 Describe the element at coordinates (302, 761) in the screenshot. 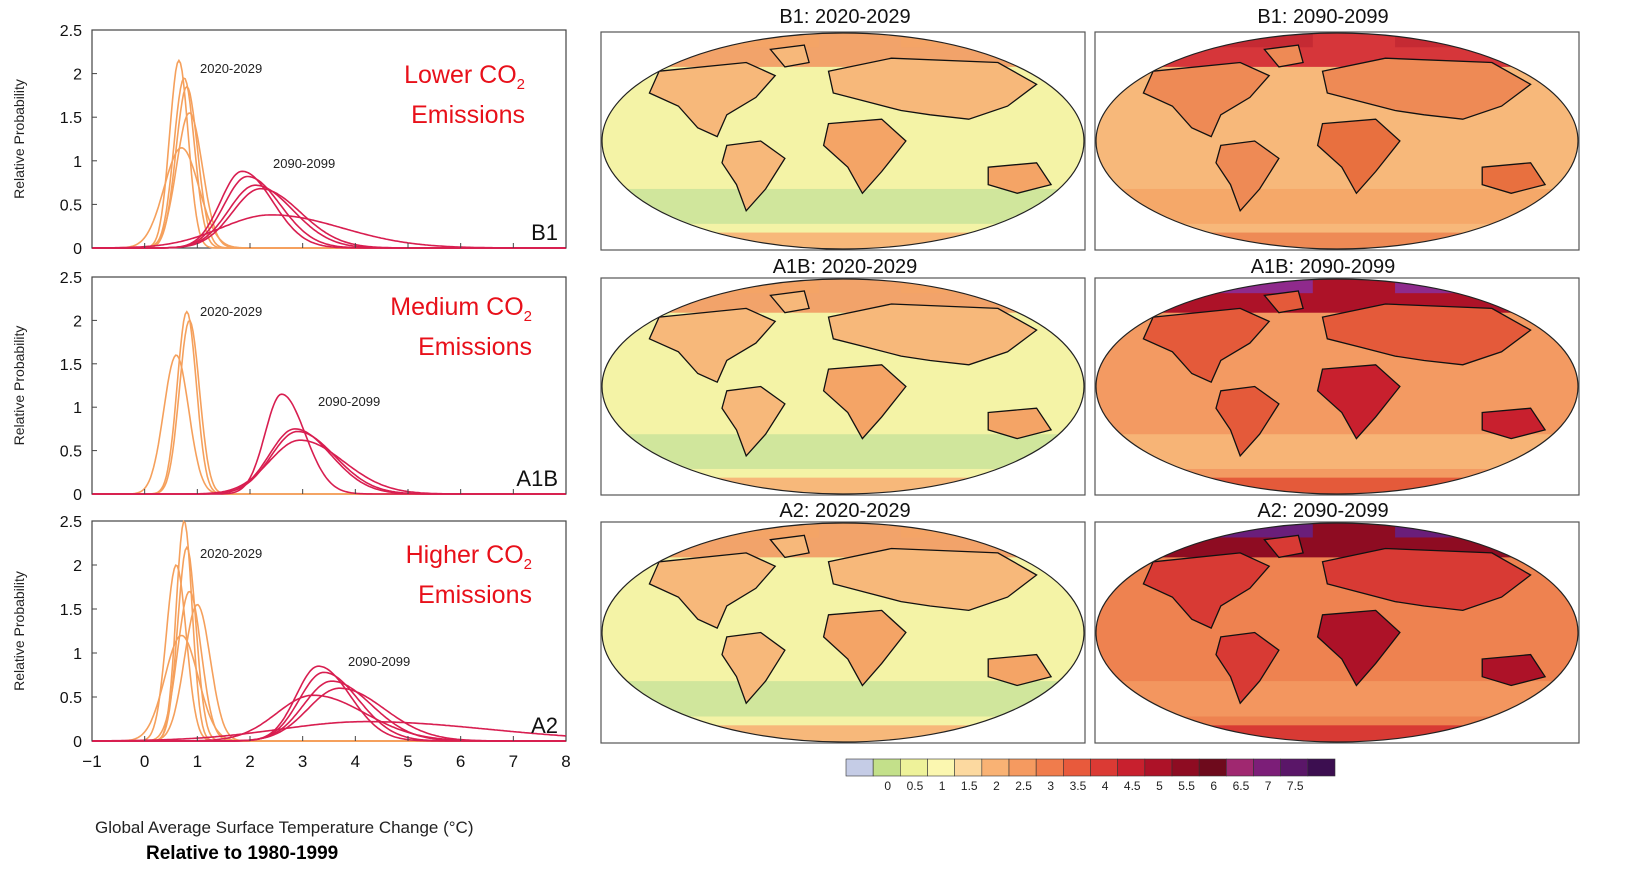

I see `x-tick-label: 3` at that location.